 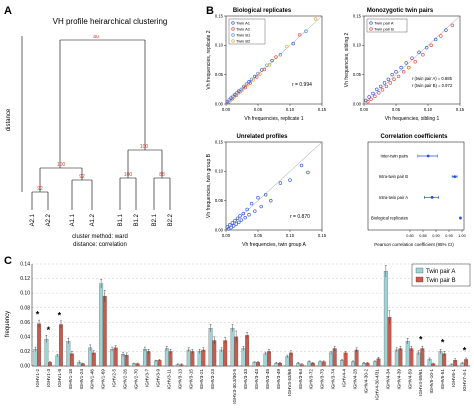 What do you see at coordinates (70, 379) in the screenshot?
I see `x-tick-label: IGHV1-18` at bounding box center [70, 379].